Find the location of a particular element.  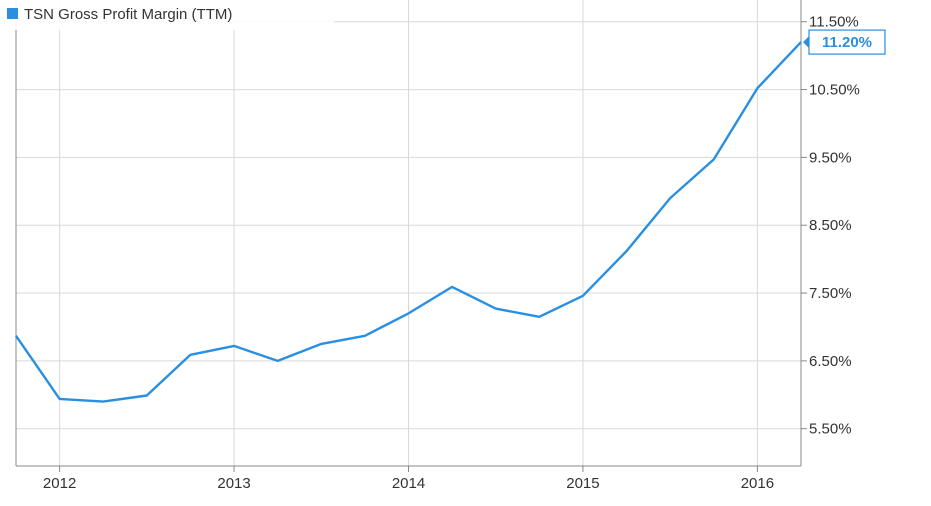

x-tick-label: 2012 is located at coordinates (59, 483).